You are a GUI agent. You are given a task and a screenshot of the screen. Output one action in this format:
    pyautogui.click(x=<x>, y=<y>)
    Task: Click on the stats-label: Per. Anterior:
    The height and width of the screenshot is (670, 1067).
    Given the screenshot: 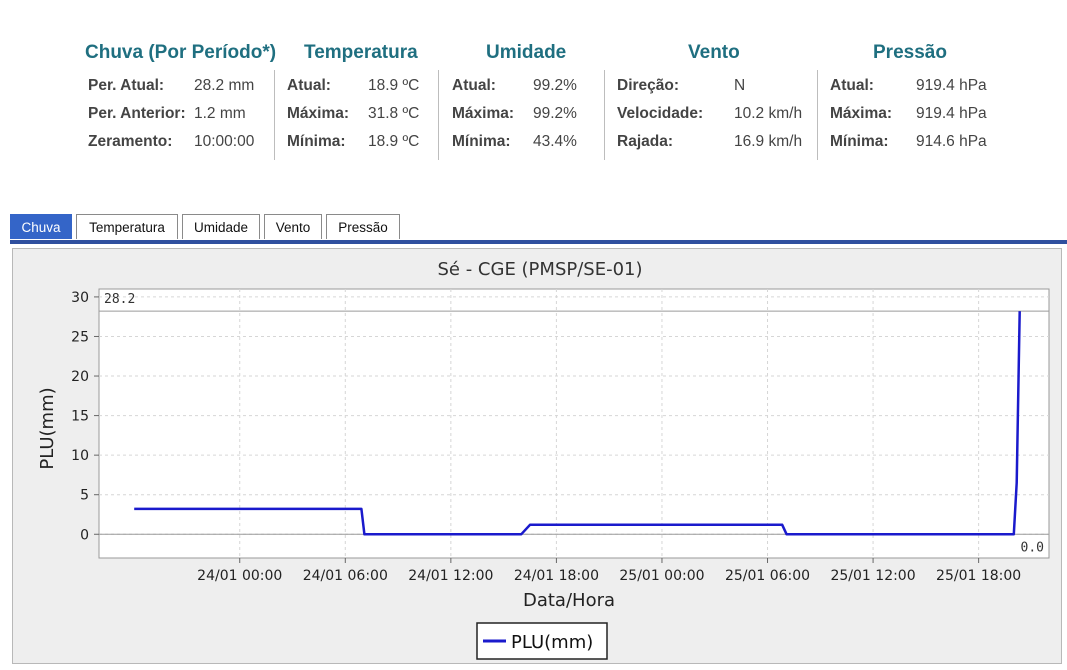 What is the action you would take?
    pyautogui.click(x=137, y=113)
    